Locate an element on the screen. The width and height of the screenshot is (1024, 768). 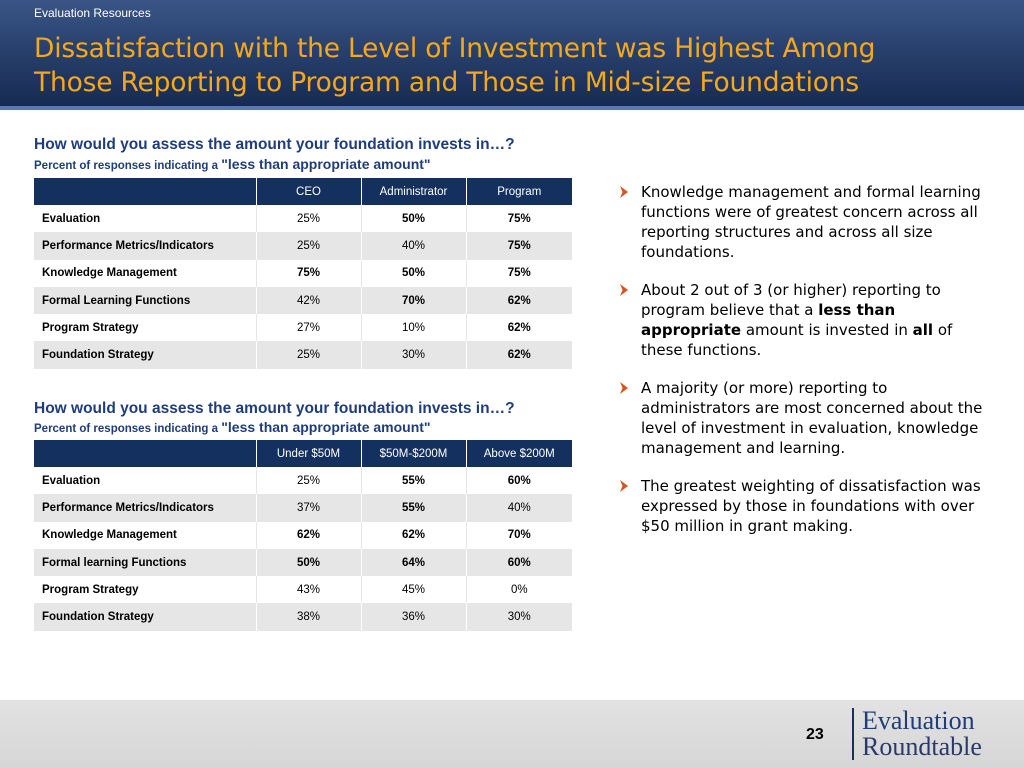
row-label: Formal Learning Functions is located at coordinates (145, 300).